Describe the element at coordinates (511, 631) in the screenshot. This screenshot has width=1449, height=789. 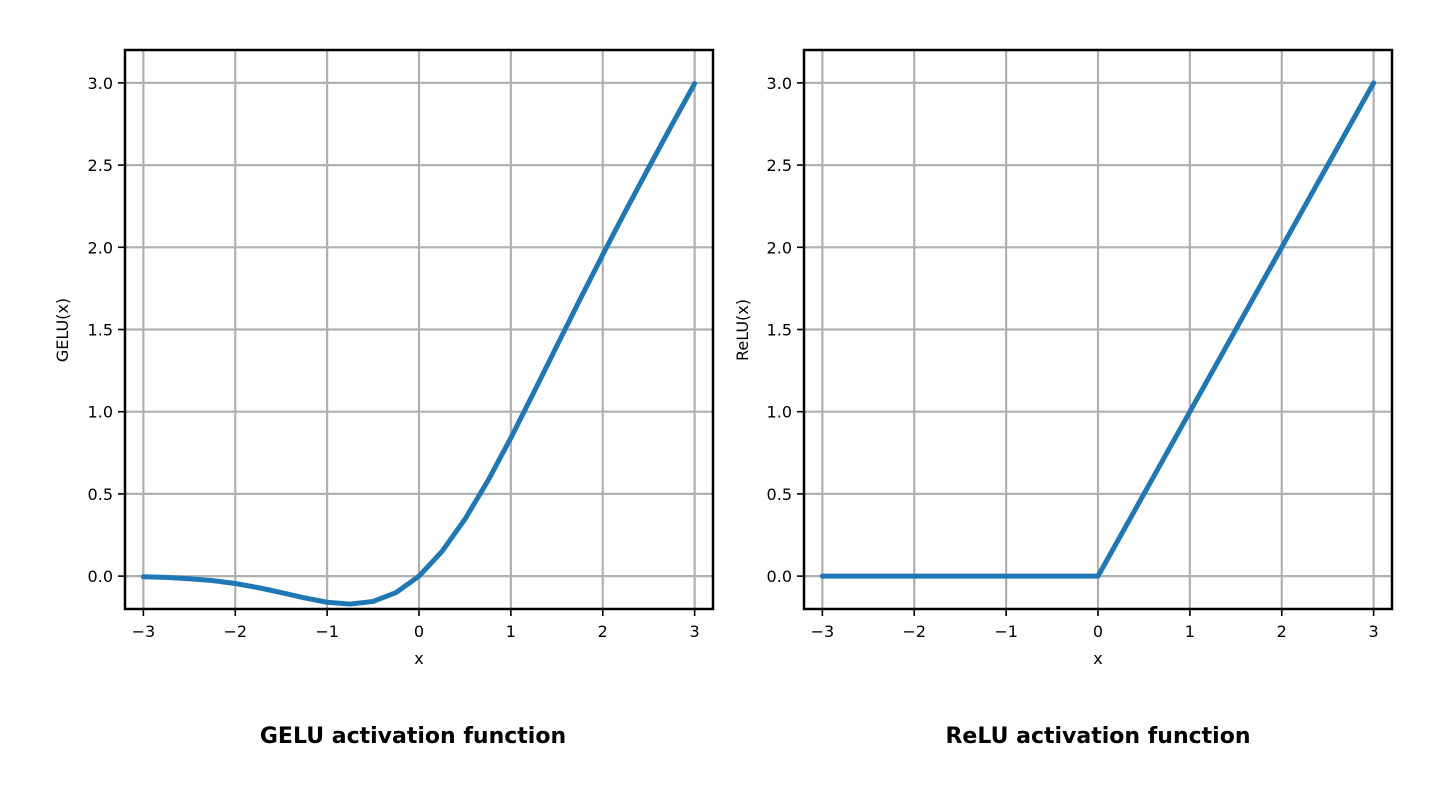
I see `gelu-x-tick-label: 1` at that location.